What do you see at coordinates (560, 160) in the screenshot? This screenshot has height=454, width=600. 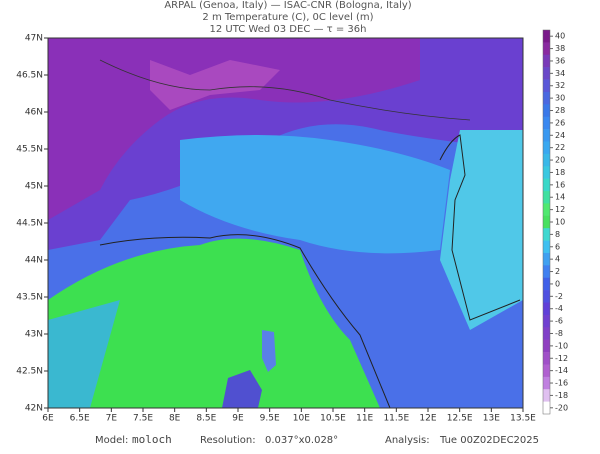 I see `colorbar-label: 20` at bounding box center [560, 160].